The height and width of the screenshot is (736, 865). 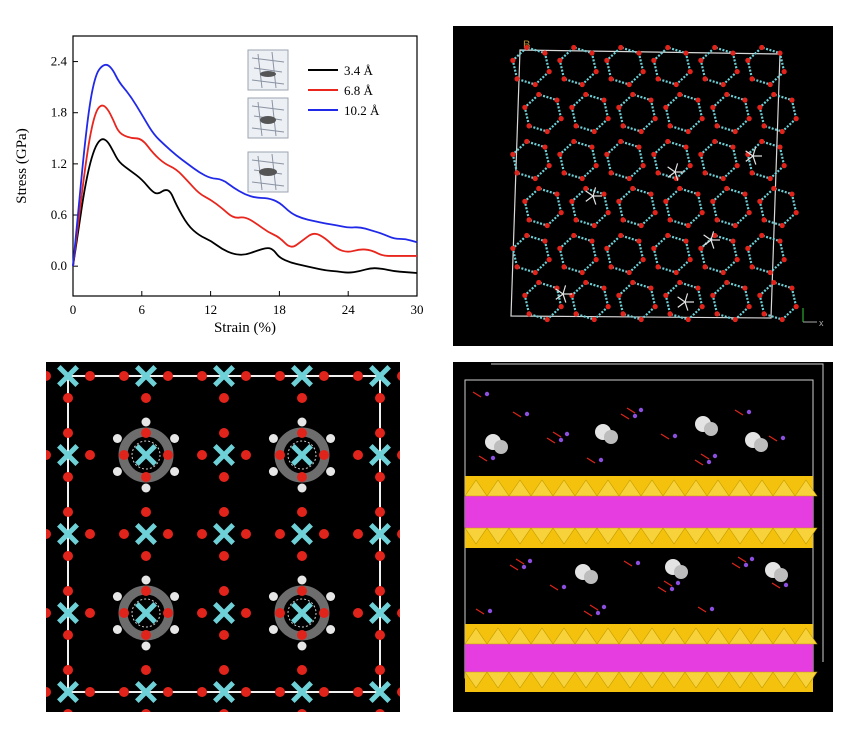 What do you see at coordinates (645, 184) in the screenshot?
I see `unit-cell-box` at bounding box center [645, 184].